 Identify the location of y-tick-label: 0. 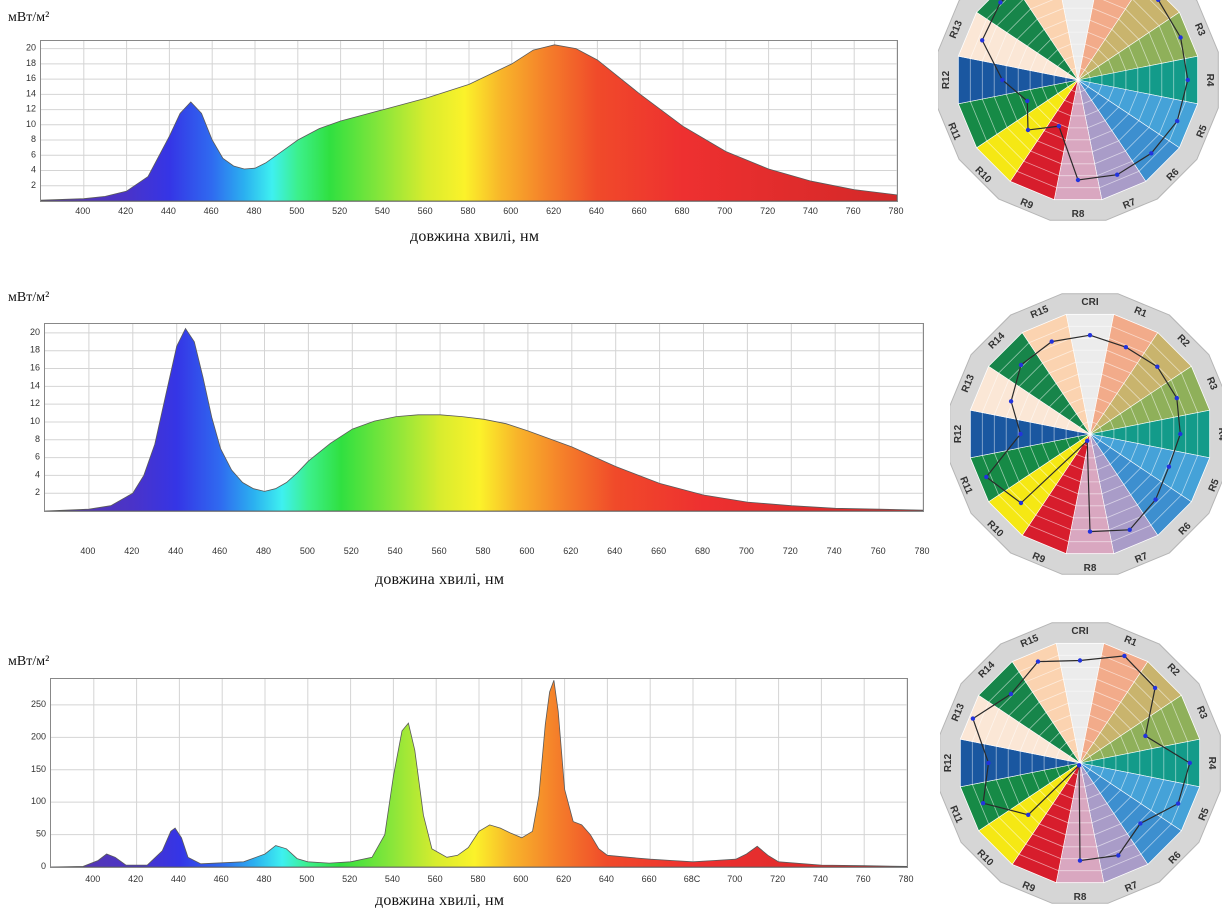
(43, 866).